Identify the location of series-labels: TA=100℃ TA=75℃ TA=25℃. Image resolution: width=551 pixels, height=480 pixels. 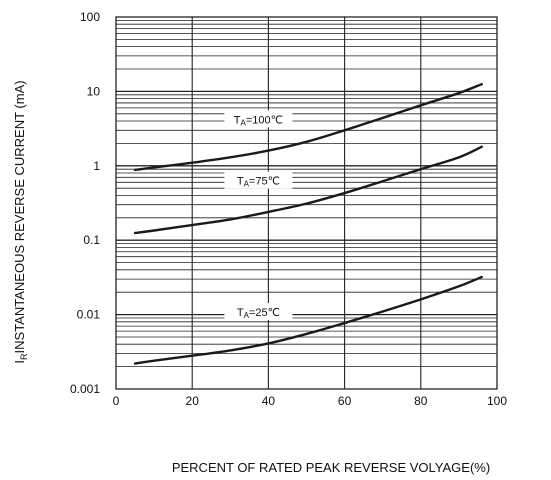
(258, 215).